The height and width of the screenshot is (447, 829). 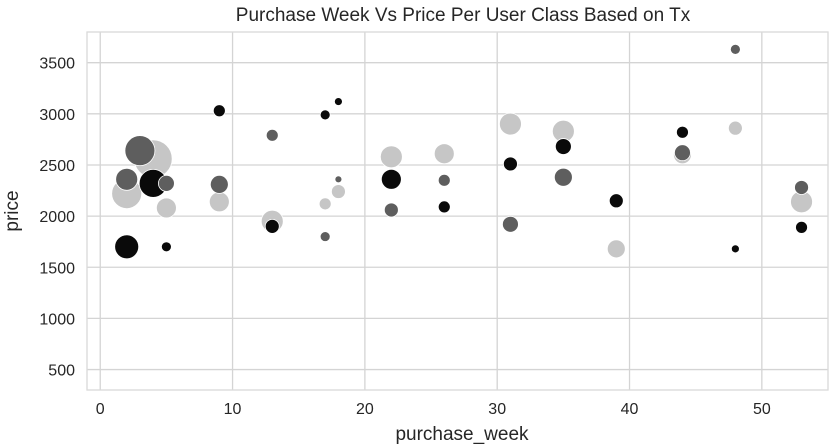 What do you see at coordinates (57, 115) in the screenshot?
I see `y-tick-label-3000: 3000` at bounding box center [57, 115].